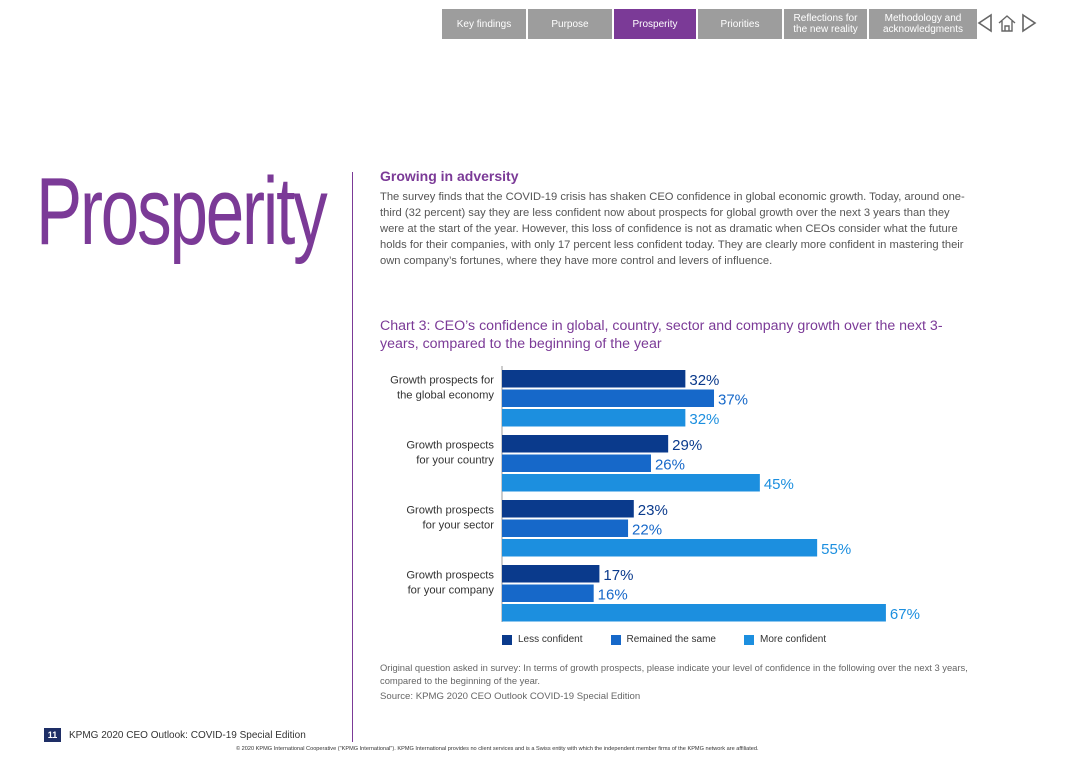 This screenshot has height=764, width=1080. What do you see at coordinates (647, 530) in the screenshot?
I see `data-label: 22%` at bounding box center [647, 530].